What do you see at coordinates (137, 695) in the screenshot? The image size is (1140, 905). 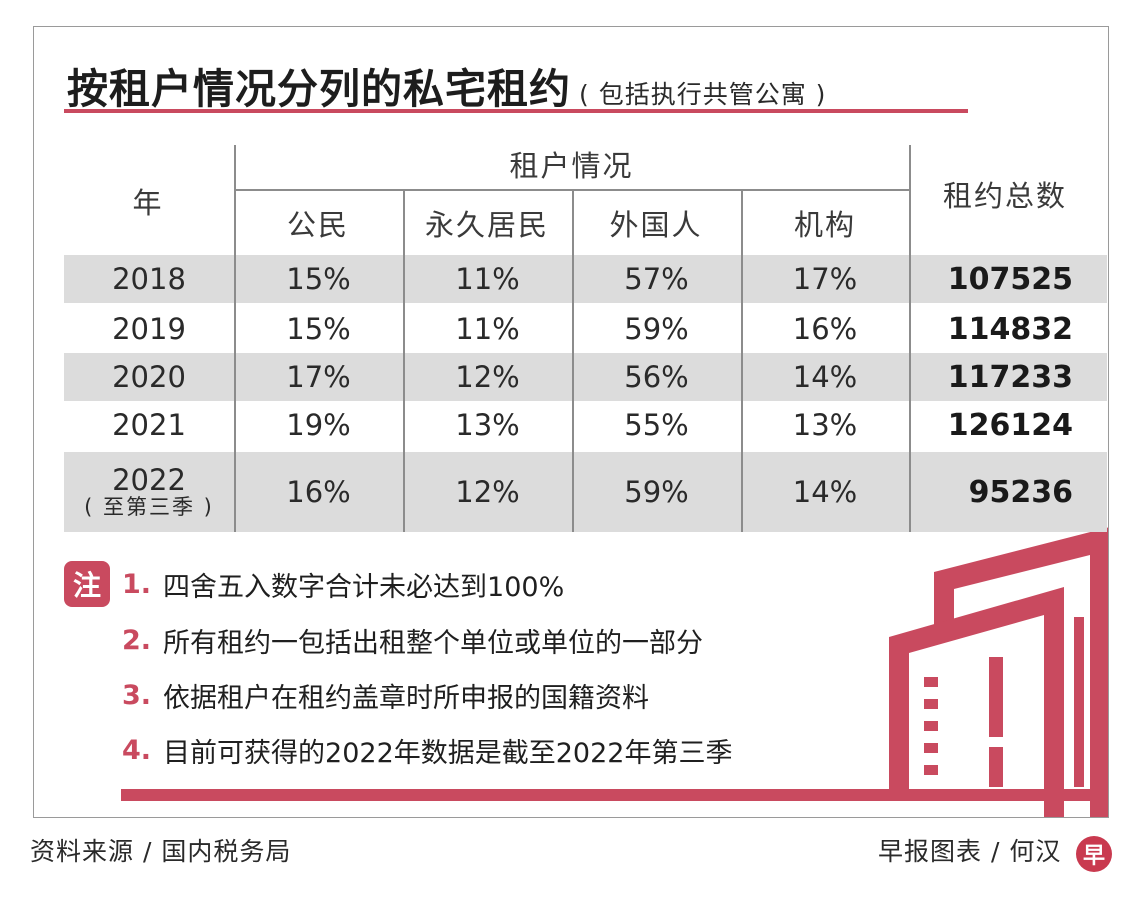 I see `note-number: 3.` at bounding box center [137, 695].